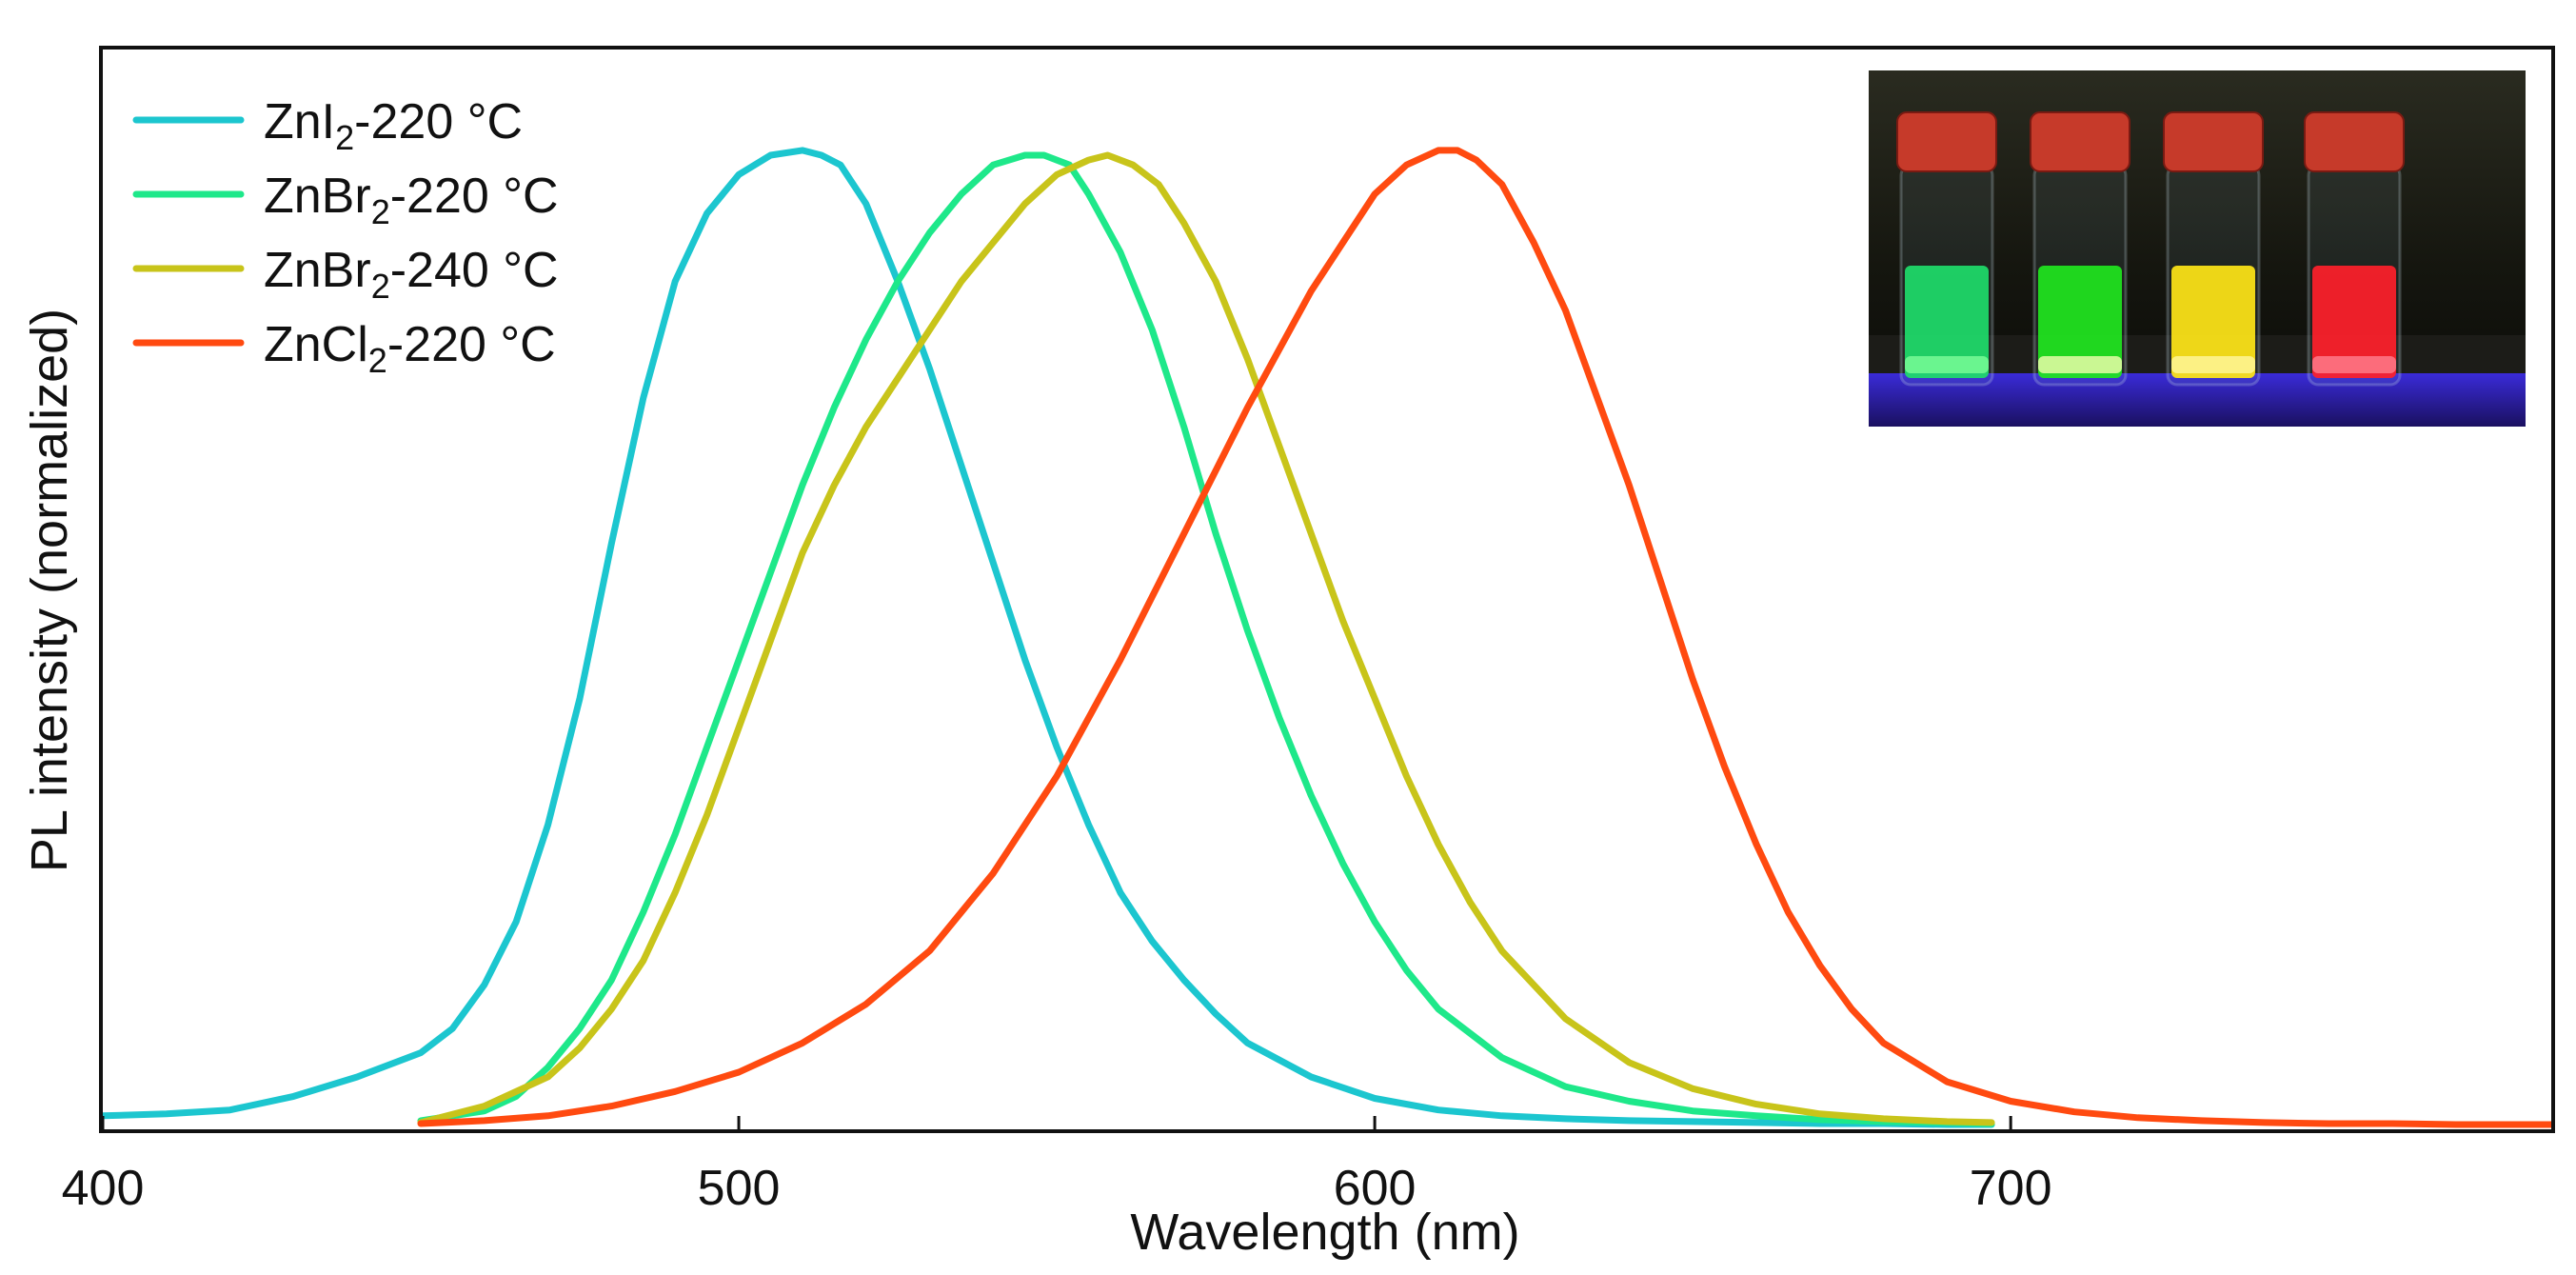  Describe the element at coordinates (410, 348) in the screenshot. I see `legend-label: ZnCl2-220 °C` at that location.